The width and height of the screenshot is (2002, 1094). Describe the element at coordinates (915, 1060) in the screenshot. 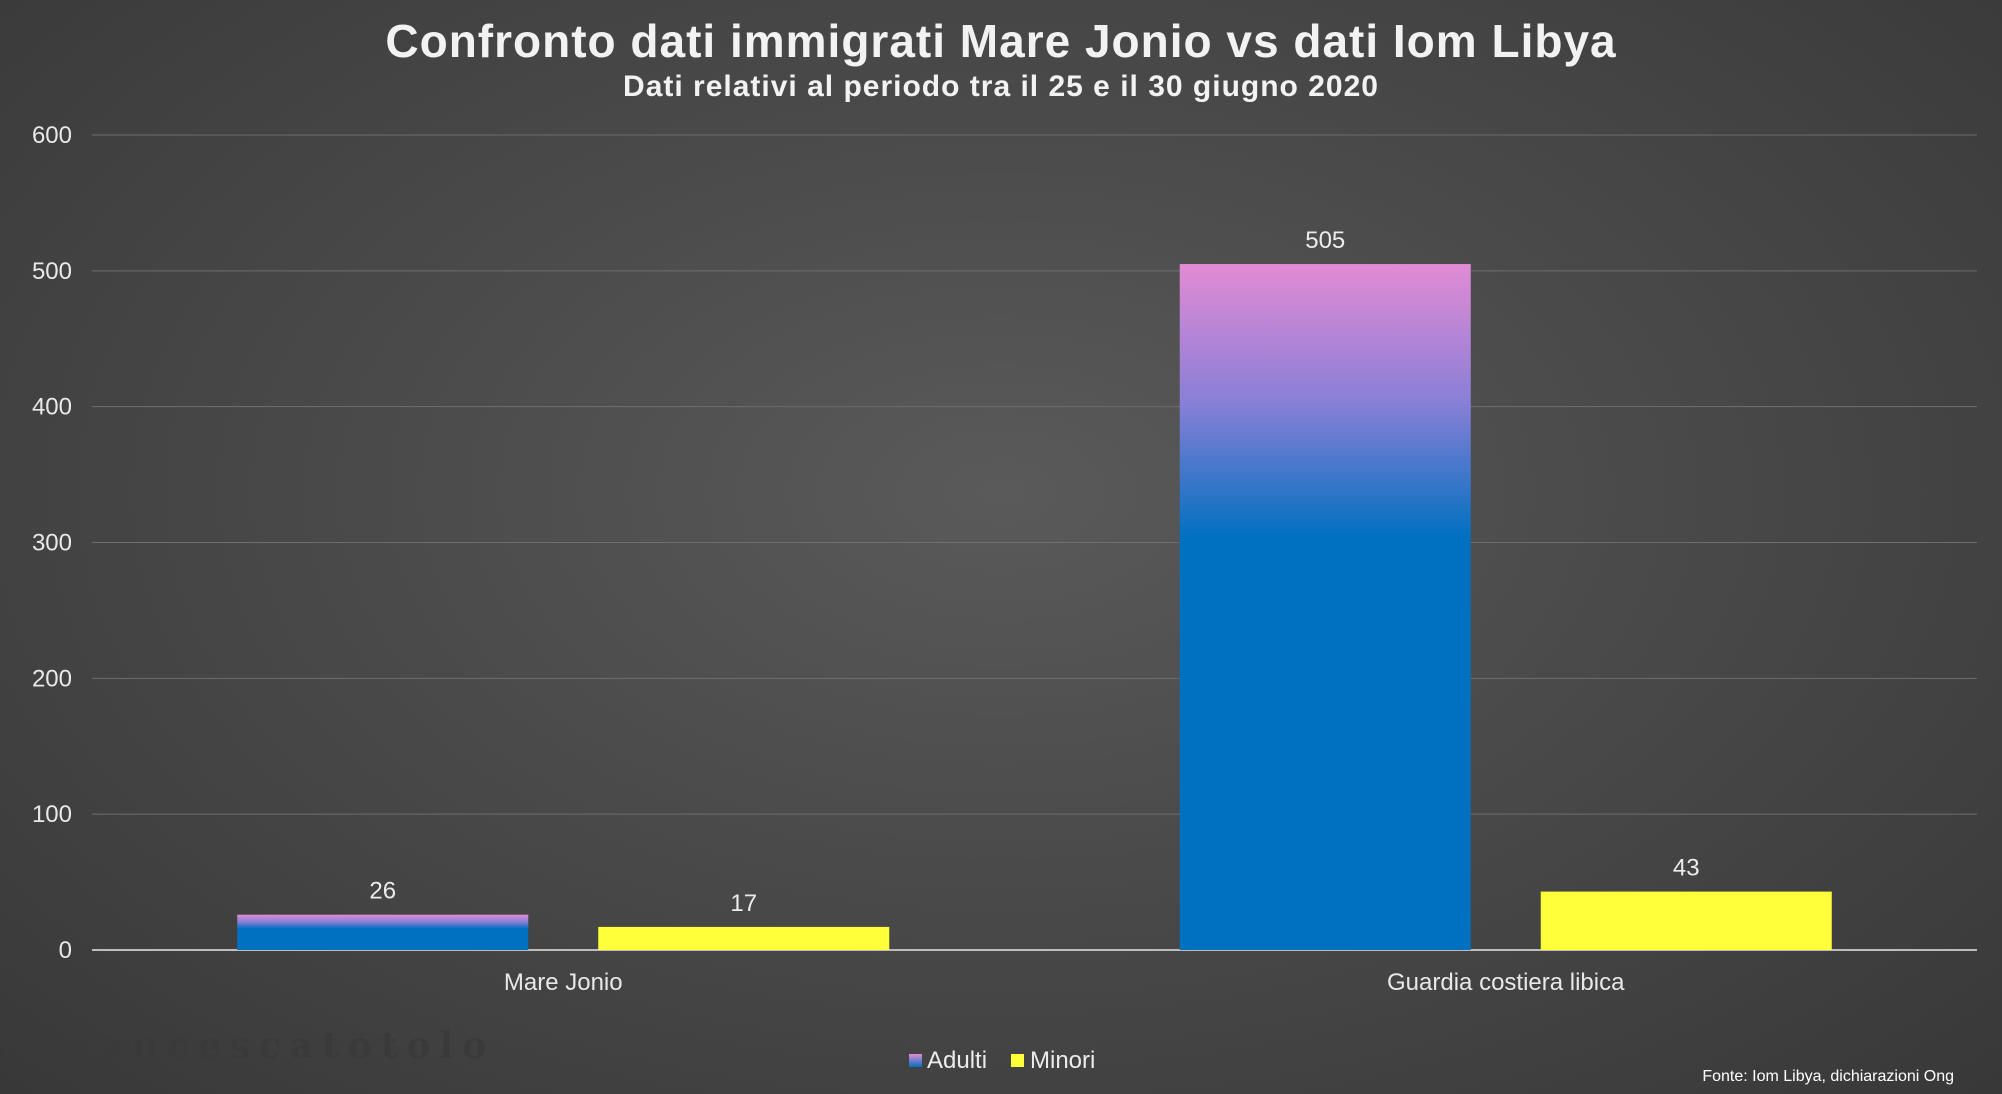

I see `legend-swatch-adulti` at that location.